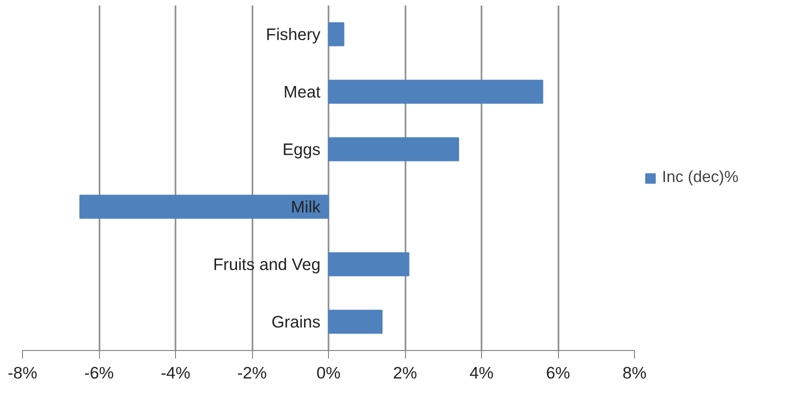 The width and height of the screenshot is (807, 402). Describe the element at coordinates (634, 373) in the screenshot. I see `x-tick-label: 8%` at that location.